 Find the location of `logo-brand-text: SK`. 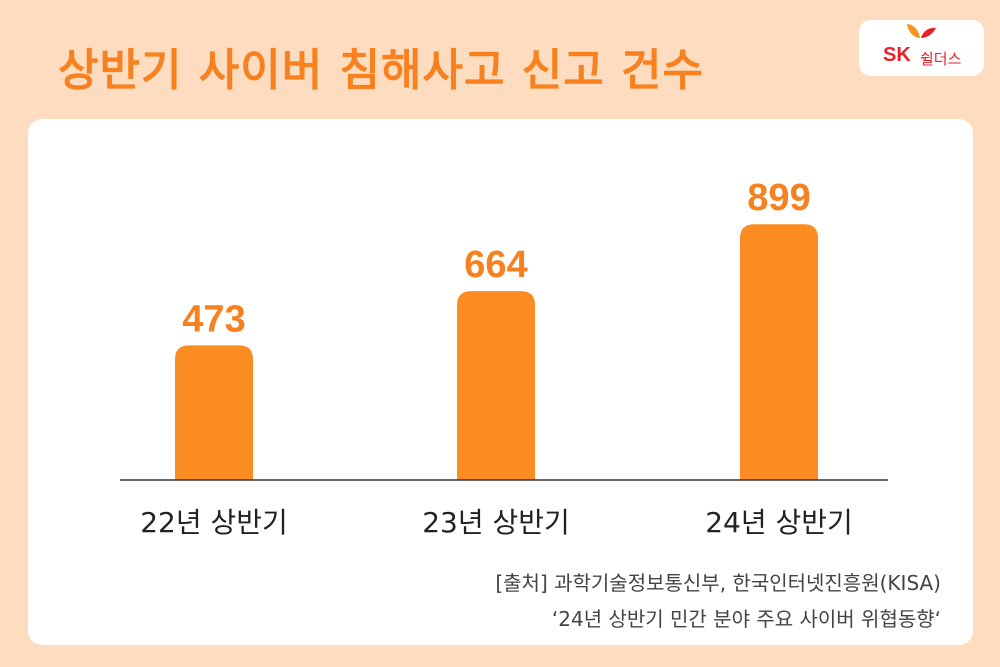

logo-brand-text: SK is located at coordinates (897, 55).